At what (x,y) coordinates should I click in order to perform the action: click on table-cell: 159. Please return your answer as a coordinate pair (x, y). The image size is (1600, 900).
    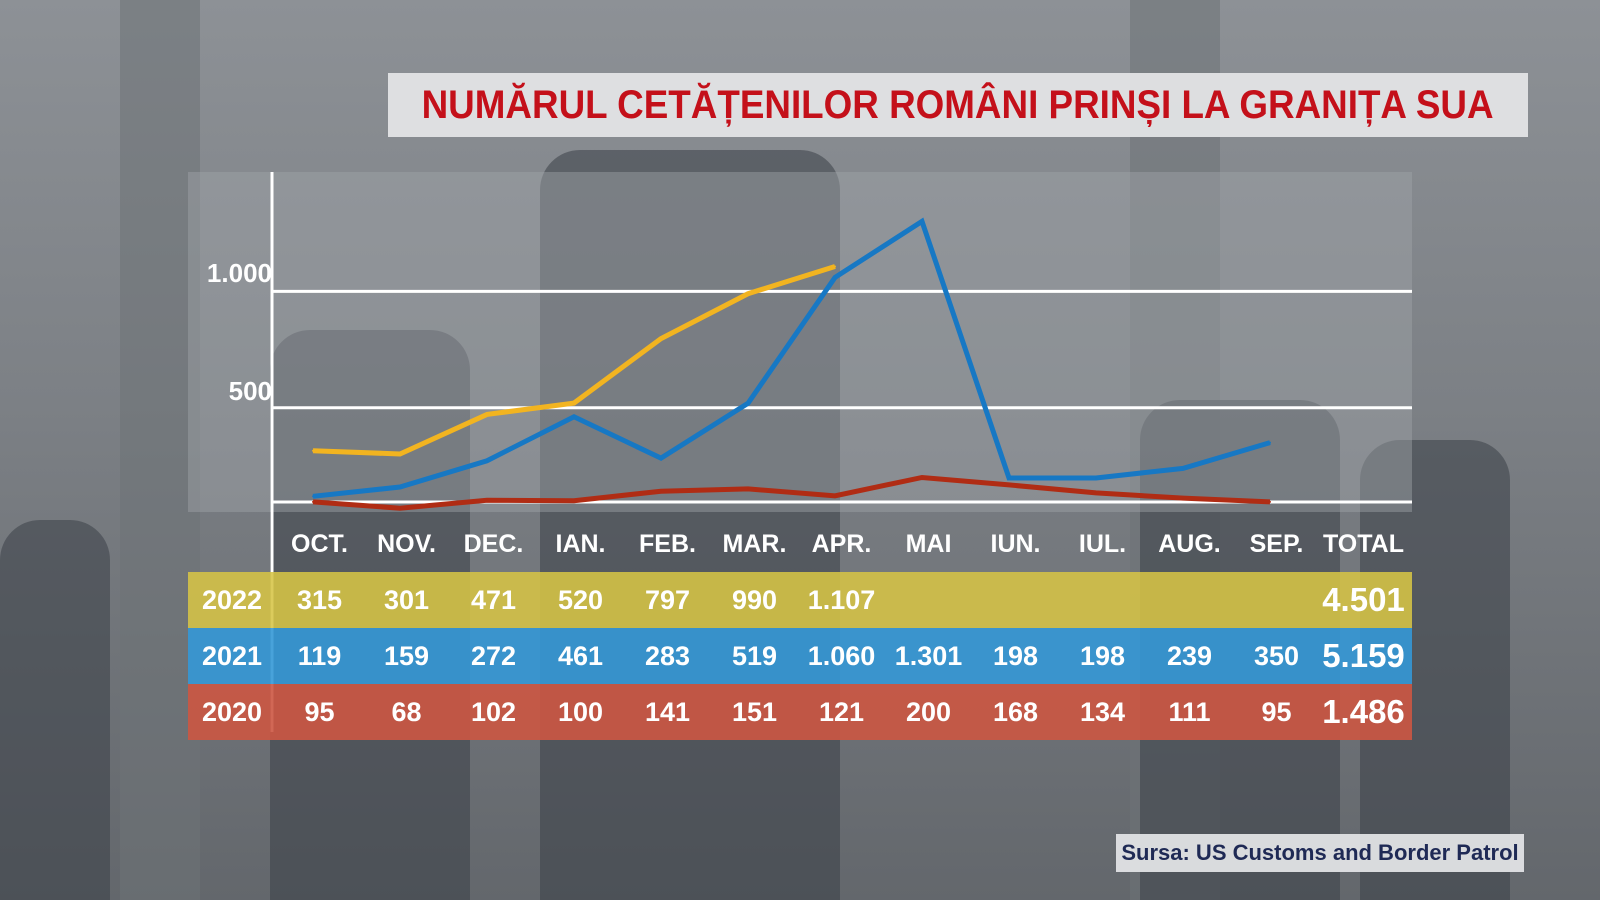
    Looking at the image, I should click on (406, 656).